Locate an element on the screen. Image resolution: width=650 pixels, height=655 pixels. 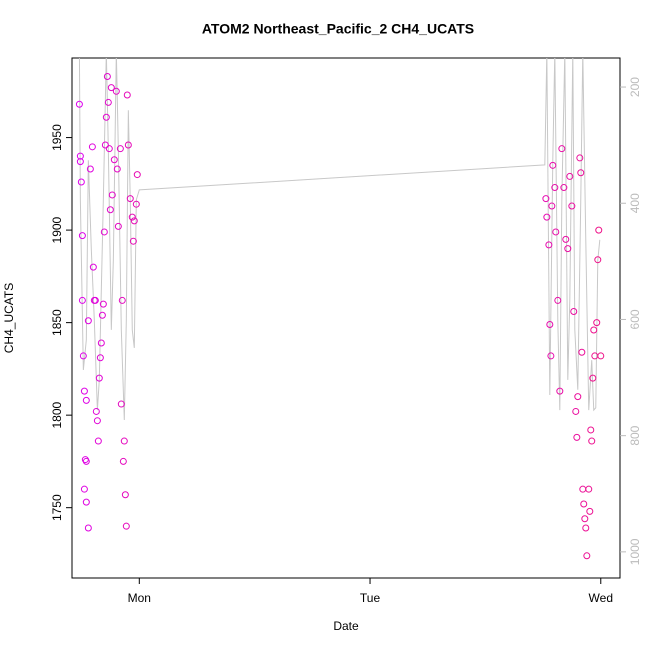
chart-title: ATOM2 Northeast_Pacific_2 CH4_UCATS is located at coordinates (338, 29).